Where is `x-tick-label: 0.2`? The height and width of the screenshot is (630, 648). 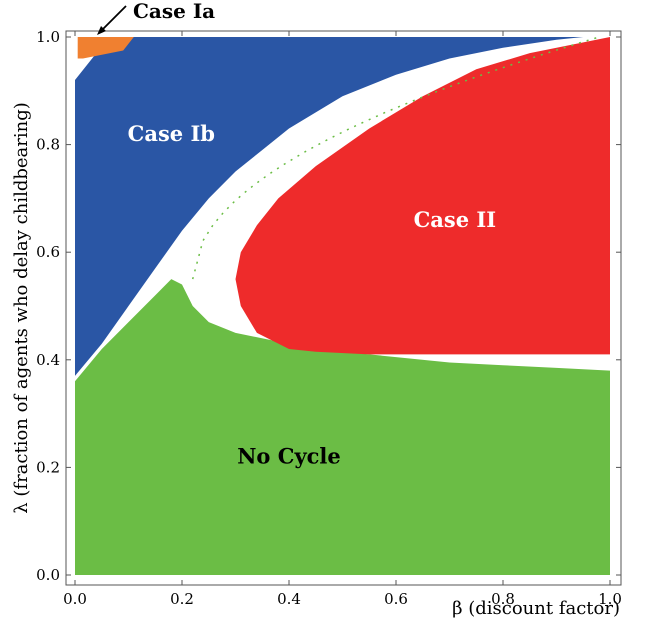
x-tick-label: 0.2 is located at coordinates (182, 599).